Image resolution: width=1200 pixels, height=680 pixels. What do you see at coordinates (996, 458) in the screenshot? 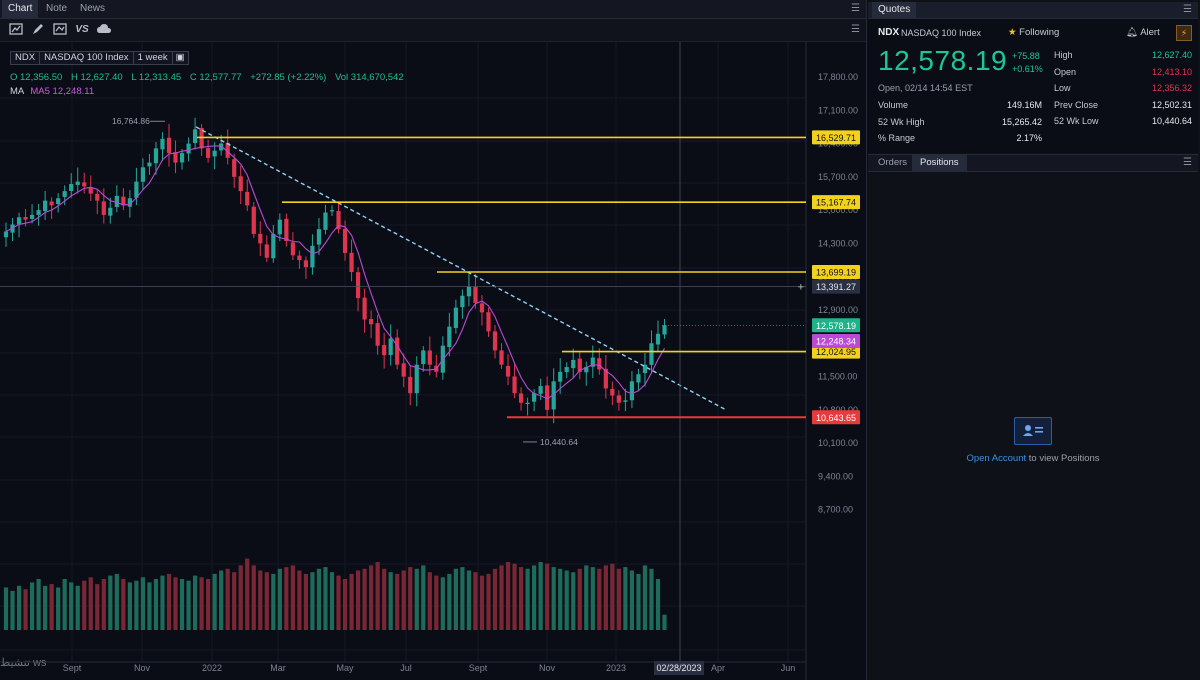
I see `open-account-link: Open Account` at bounding box center [996, 458].